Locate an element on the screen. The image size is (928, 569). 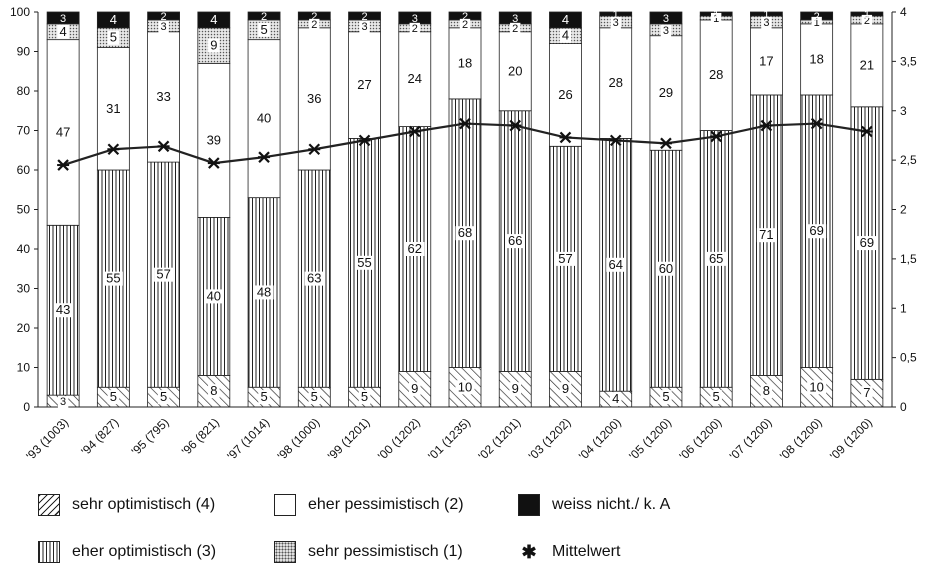
x-tick-label: '05 (1200) is located at coordinates (650, 439).